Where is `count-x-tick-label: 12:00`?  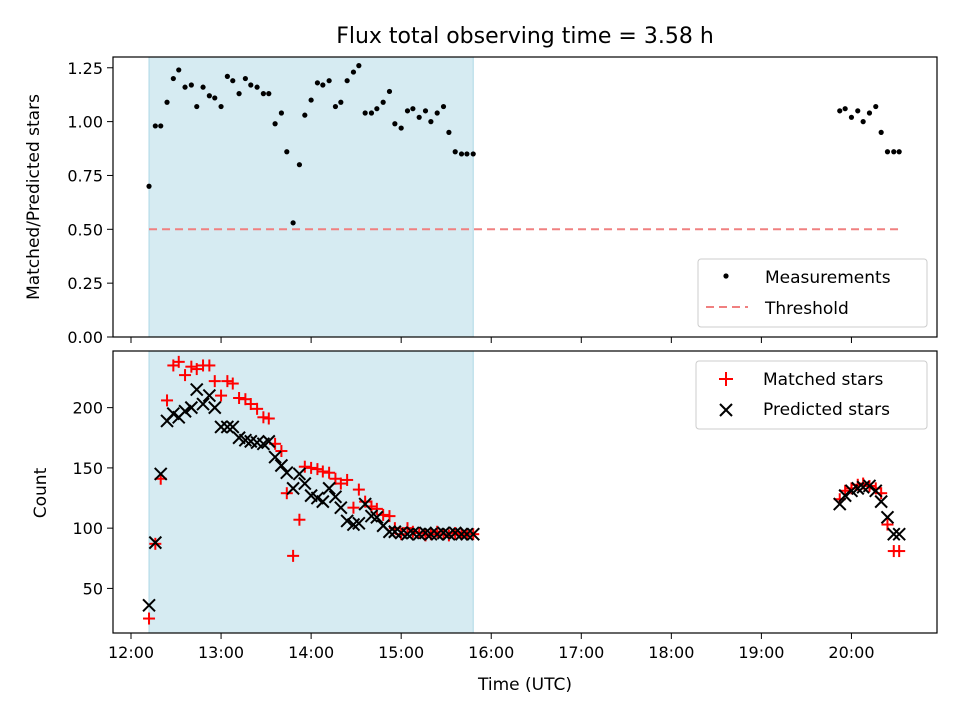
count-x-tick-label: 12:00 is located at coordinates (131, 652).